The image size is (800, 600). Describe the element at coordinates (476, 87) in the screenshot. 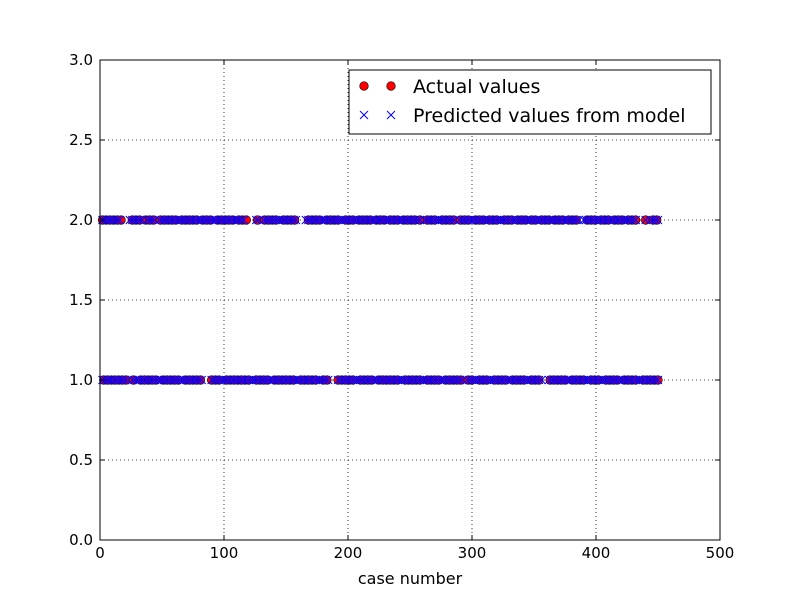

I see `legend-actual-label: Actual values` at that location.